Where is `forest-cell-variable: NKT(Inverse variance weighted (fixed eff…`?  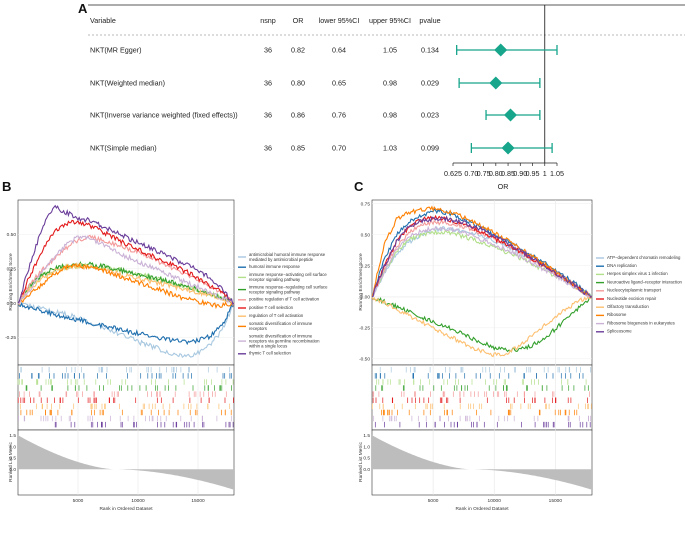
forest-cell-variable: NKT(Inverse variance weighted (fixed eff… is located at coordinates (164, 115).